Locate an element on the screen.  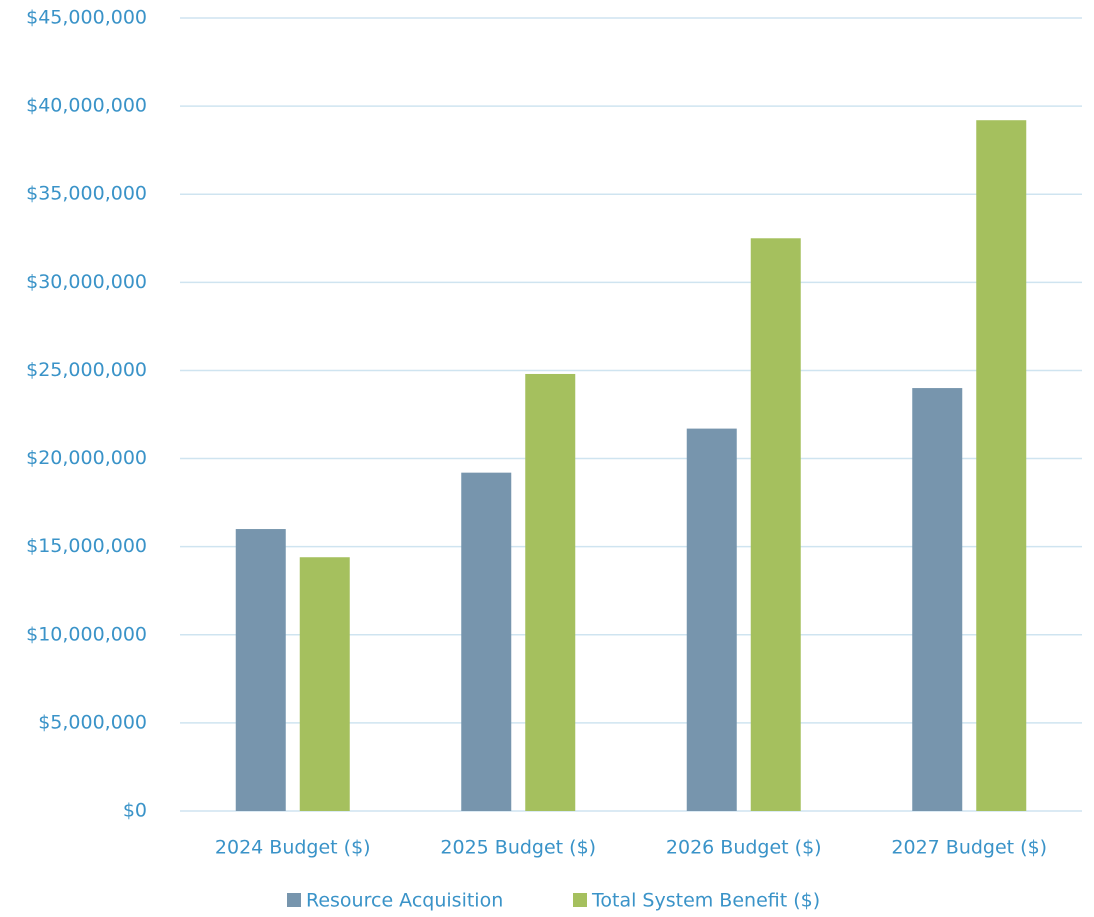
y-tick-label: $0 is located at coordinates (135, 811).